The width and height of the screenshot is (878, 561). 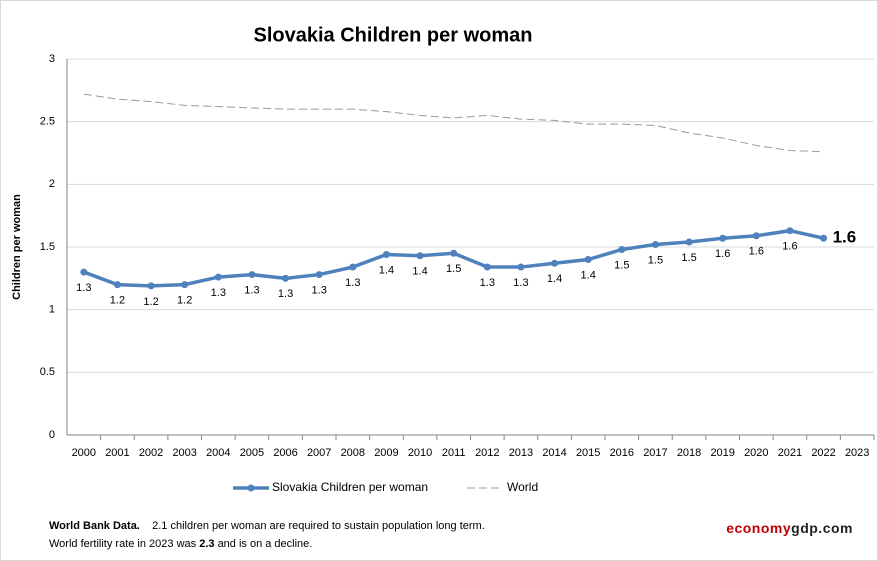 I want to click on y-axis-title: Children per woman, so click(x=17, y=247).